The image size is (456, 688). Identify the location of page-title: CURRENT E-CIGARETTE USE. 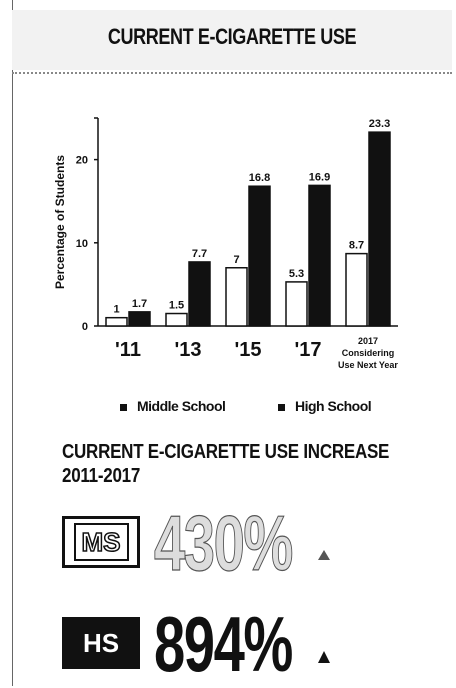
(232, 36).